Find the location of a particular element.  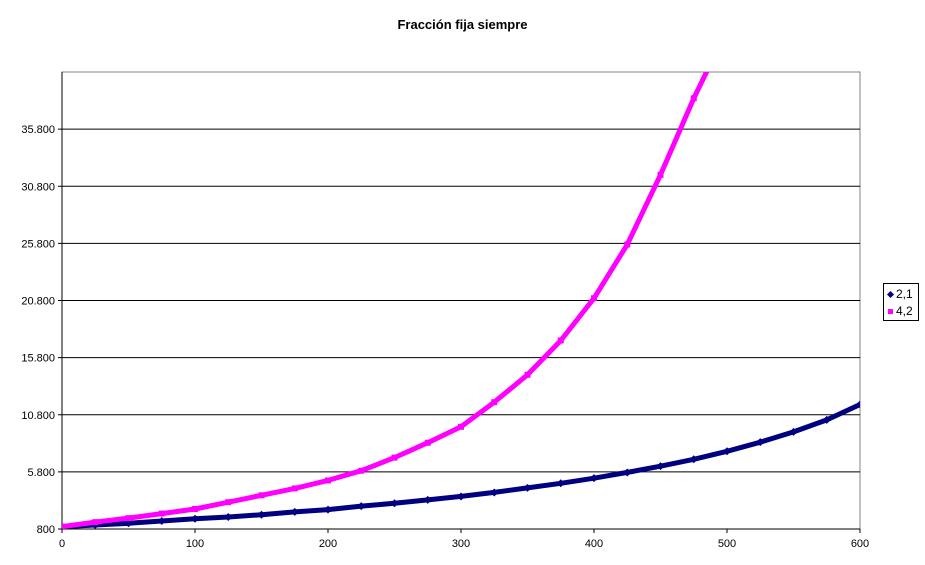

legend-item-series-1: 2,1 is located at coordinates (899, 294).